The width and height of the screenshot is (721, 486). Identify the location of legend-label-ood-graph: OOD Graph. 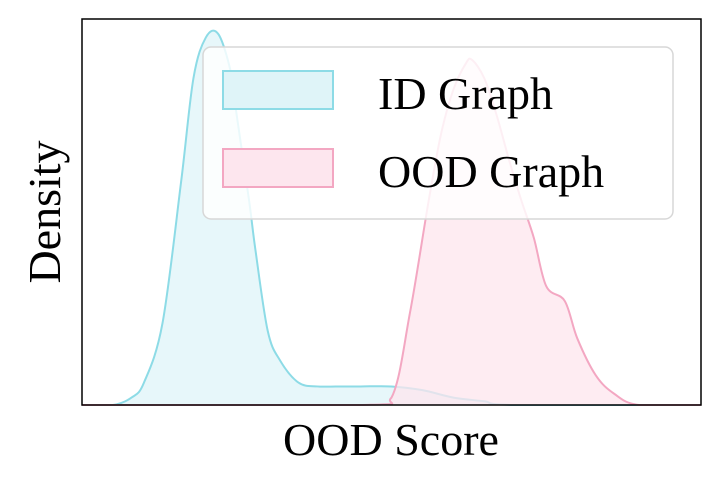
(491, 171).